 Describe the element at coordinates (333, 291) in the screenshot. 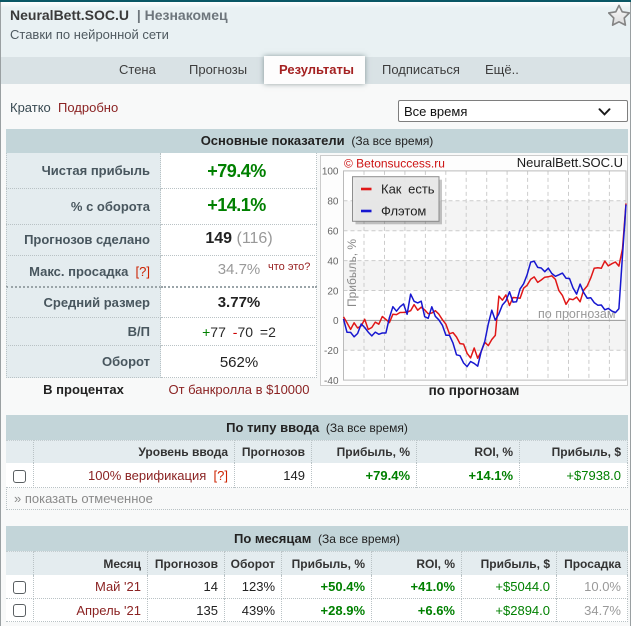

I see `svg-text: 20` at that location.